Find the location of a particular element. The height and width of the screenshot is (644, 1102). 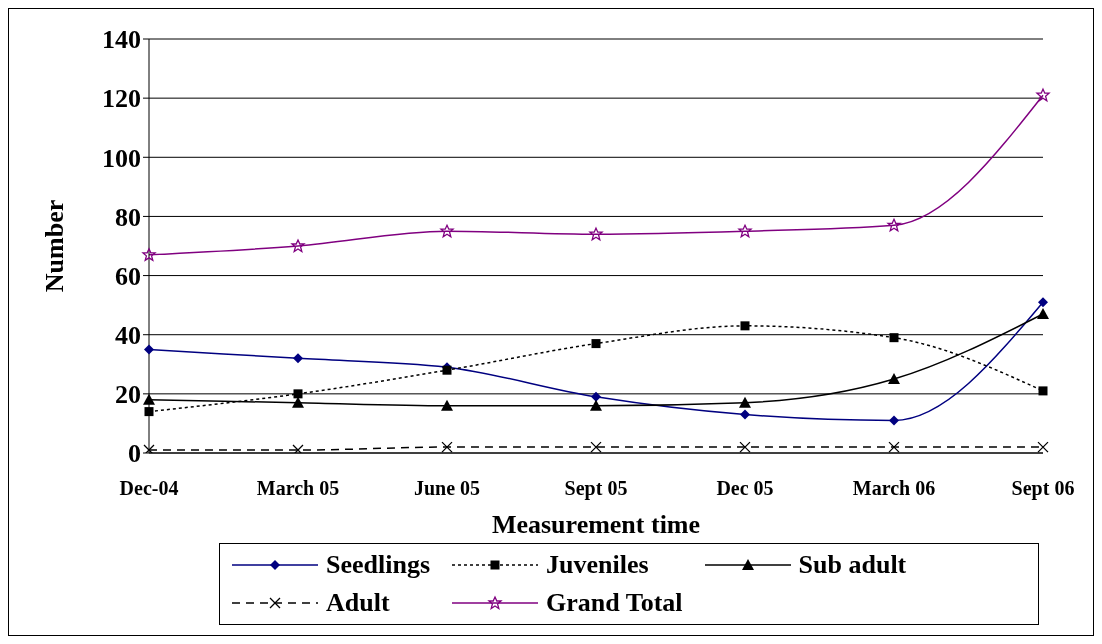

y-tick-label: 100 is located at coordinates (121, 158).